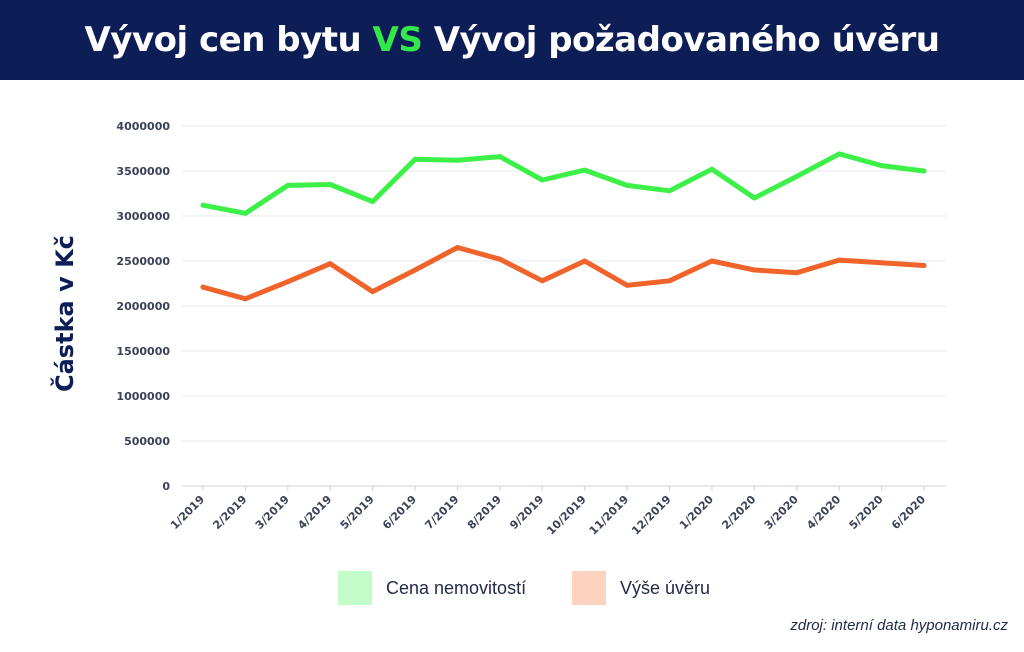 The width and height of the screenshot is (1024, 652). Describe the element at coordinates (563, 273) in the screenshot. I see `series-line-loan` at that location.